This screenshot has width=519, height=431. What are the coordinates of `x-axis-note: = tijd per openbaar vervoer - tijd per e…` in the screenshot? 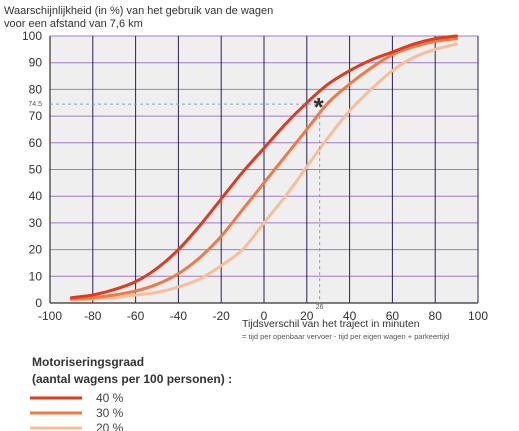 It's located at (345, 336).